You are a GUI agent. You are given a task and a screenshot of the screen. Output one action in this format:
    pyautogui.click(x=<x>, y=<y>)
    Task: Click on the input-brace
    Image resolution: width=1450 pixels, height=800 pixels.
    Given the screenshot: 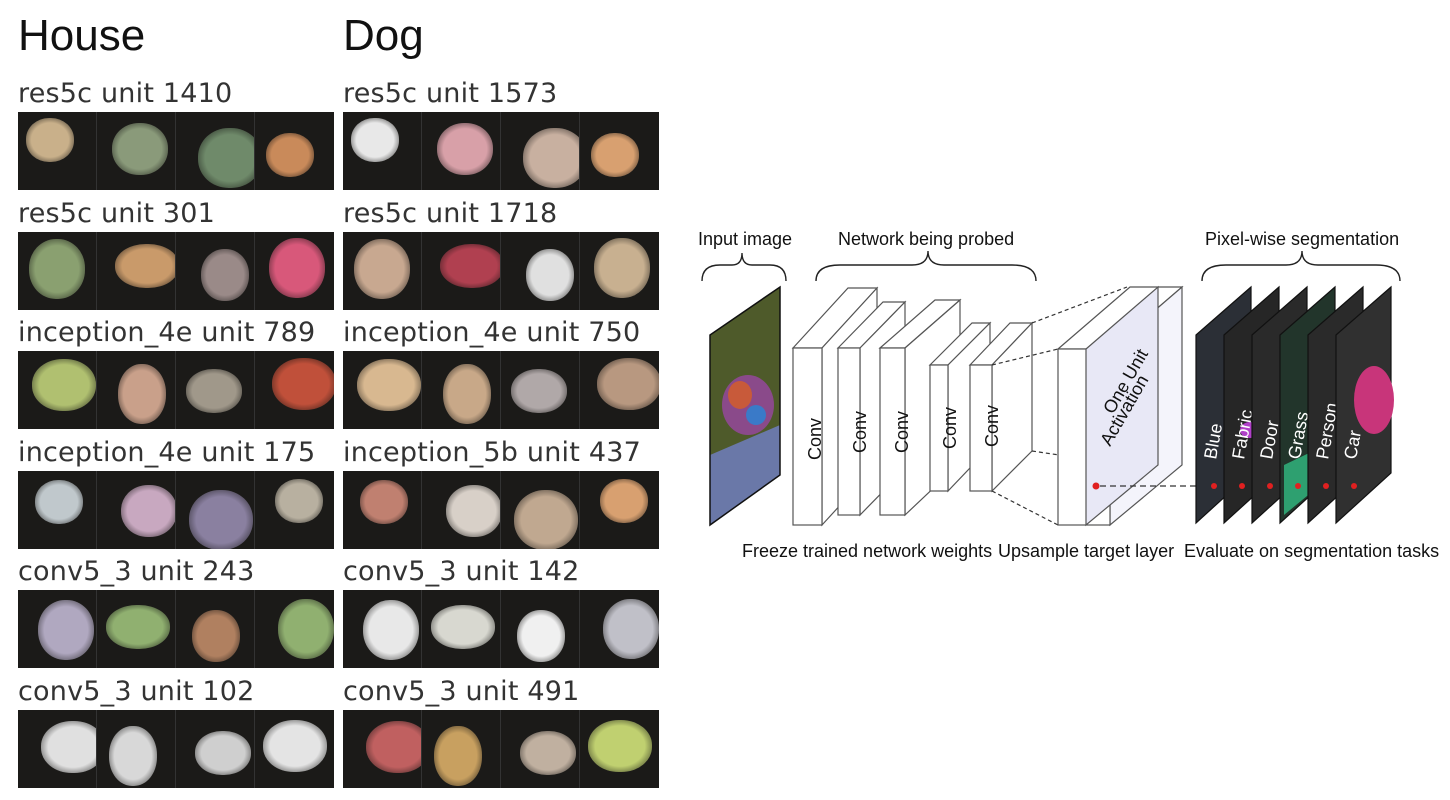 What is the action you would take?
    pyautogui.click(x=744, y=267)
    